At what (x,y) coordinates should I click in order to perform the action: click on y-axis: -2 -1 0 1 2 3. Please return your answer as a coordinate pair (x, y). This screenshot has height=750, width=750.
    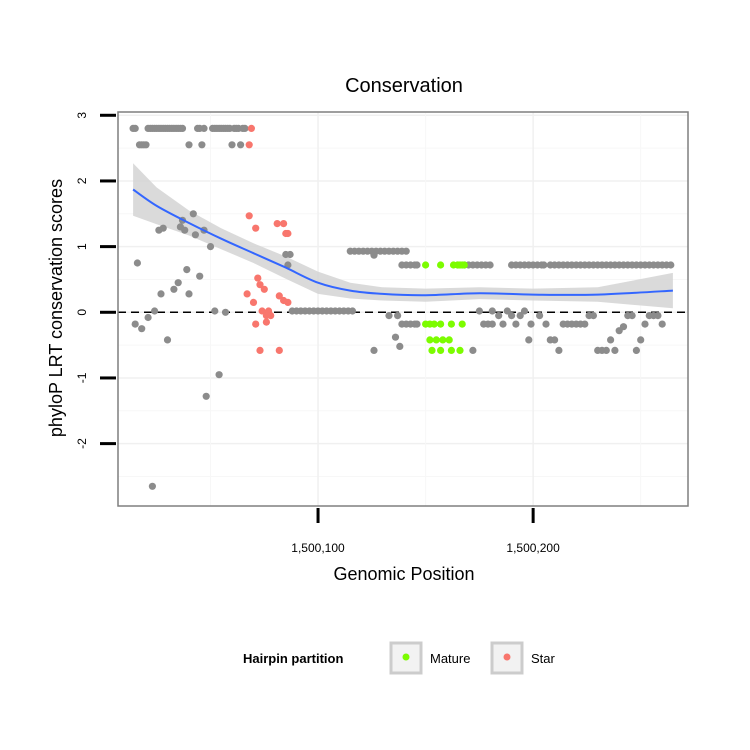
    Looking at the image, I should click on (95, 280).